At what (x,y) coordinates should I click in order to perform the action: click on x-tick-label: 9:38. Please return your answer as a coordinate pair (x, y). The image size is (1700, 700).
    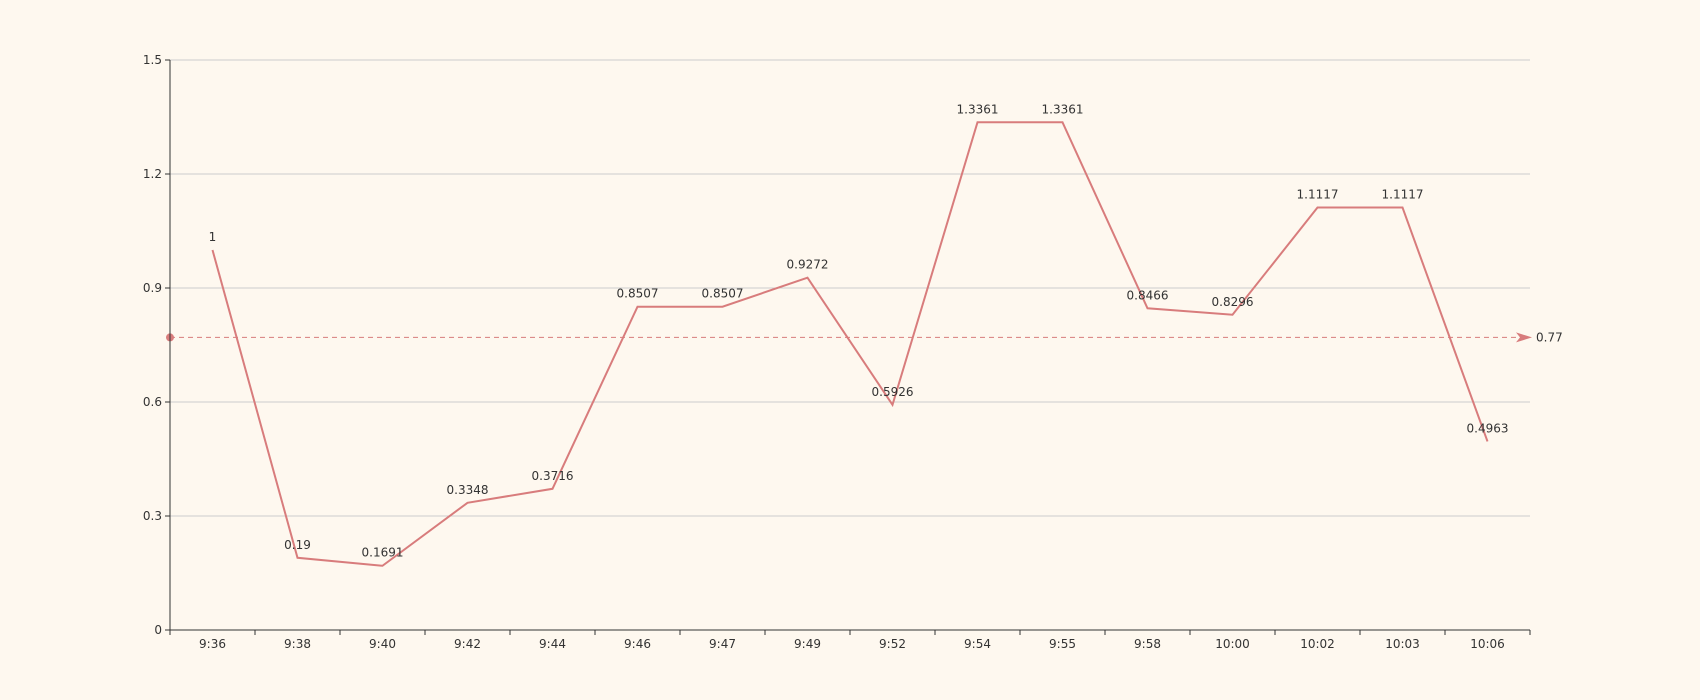
    Looking at the image, I should click on (297, 644).